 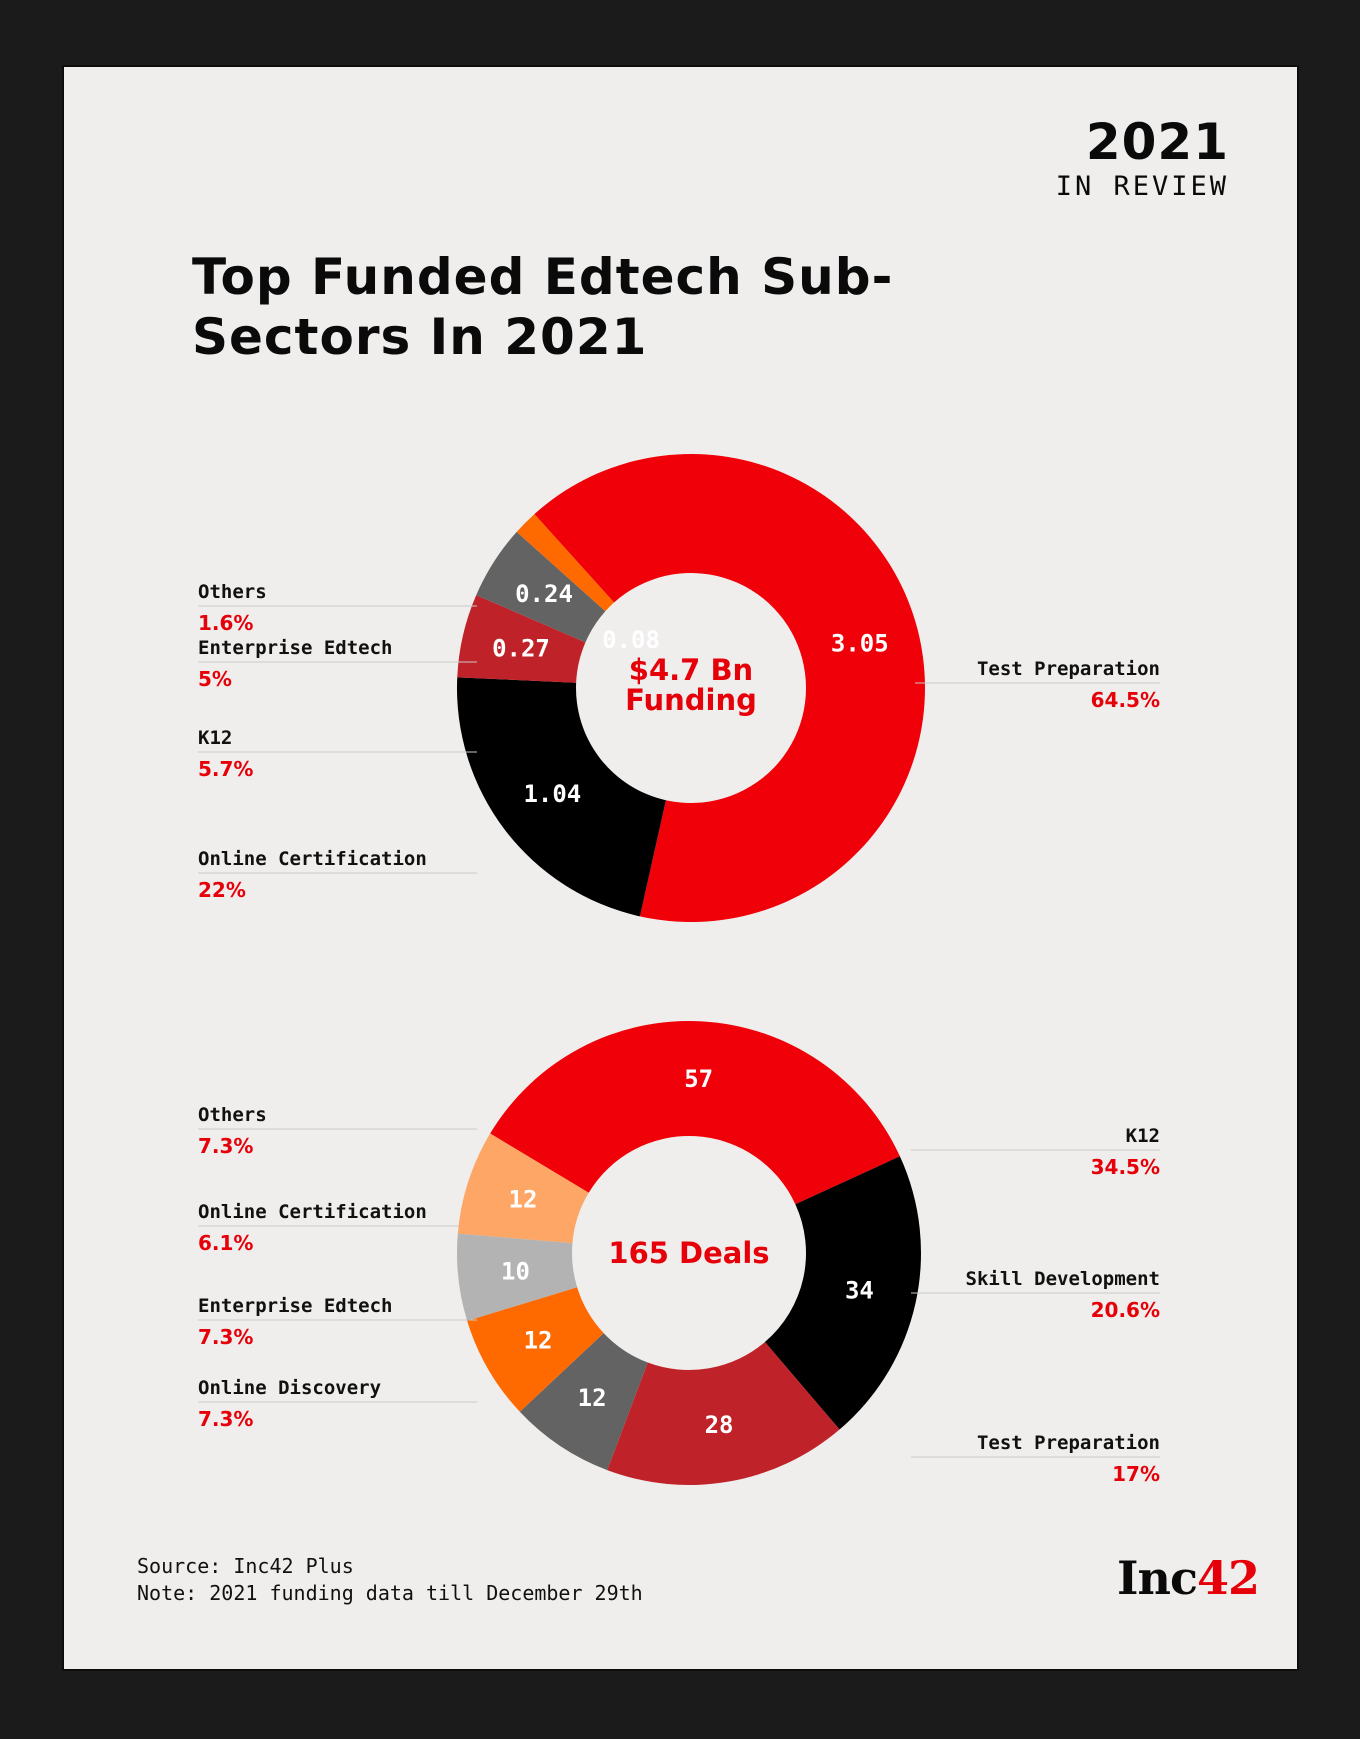 I want to click on percent-label: 5.7%, so click(x=225, y=769).